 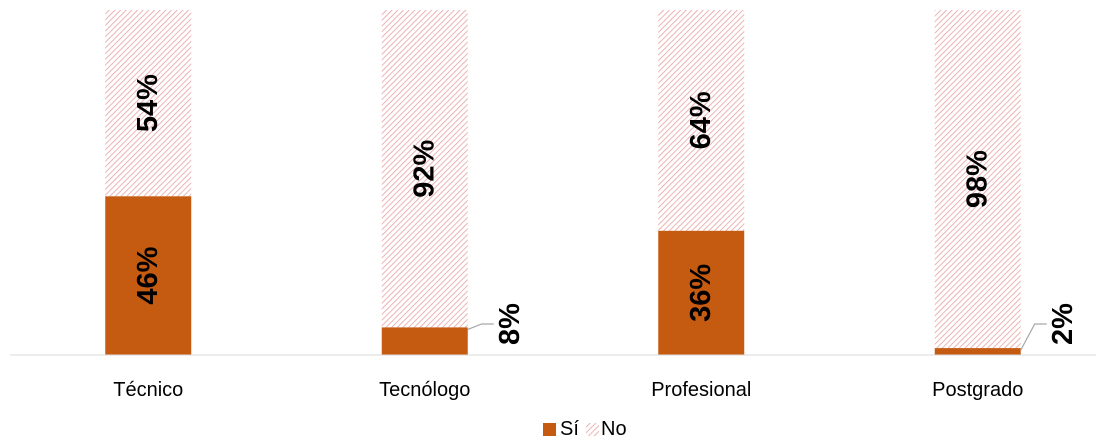 What do you see at coordinates (585, 429) in the screenshot?
I see `legend: Sí No` at bounding box center [585, 429].